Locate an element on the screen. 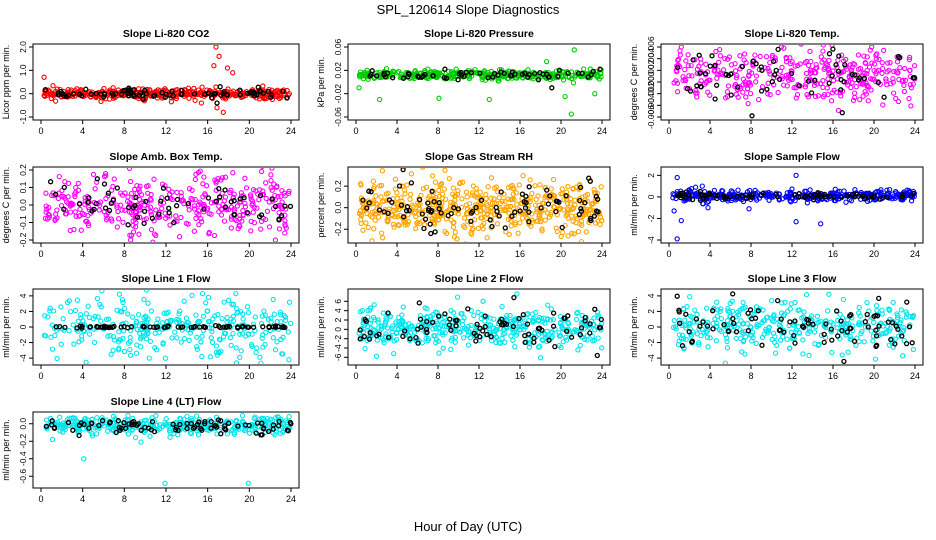 The image size is (936, 540). series-subset is located at coordinates (796, 82).